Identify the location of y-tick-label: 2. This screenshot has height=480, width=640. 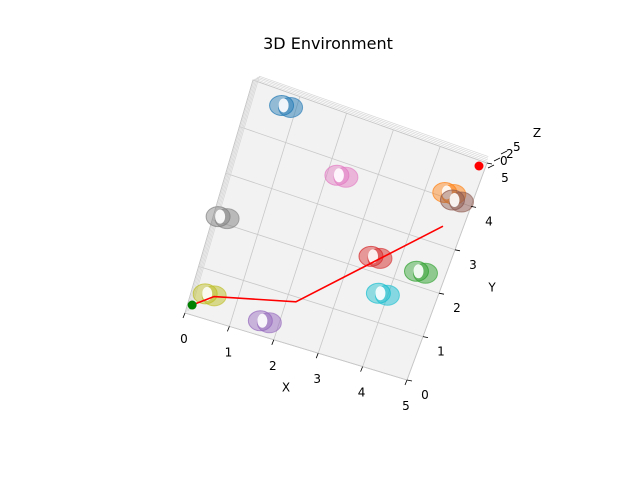
(457, 308).